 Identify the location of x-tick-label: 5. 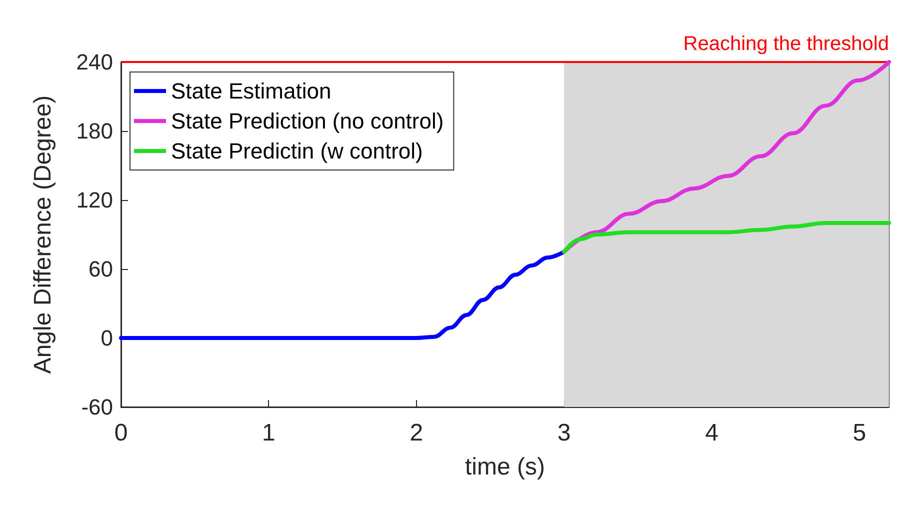
(859, 433).